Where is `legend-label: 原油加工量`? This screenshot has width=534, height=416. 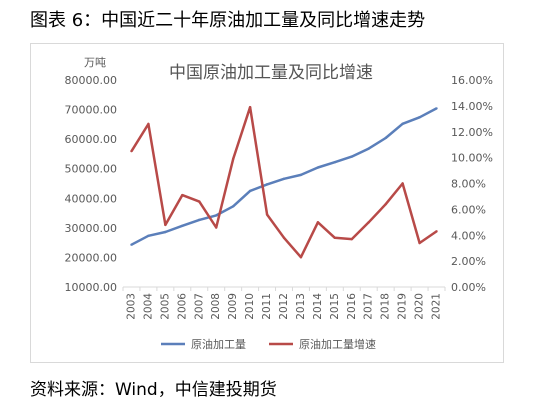 legend-label: 原油加工量 is located at coordinates (218, 344).